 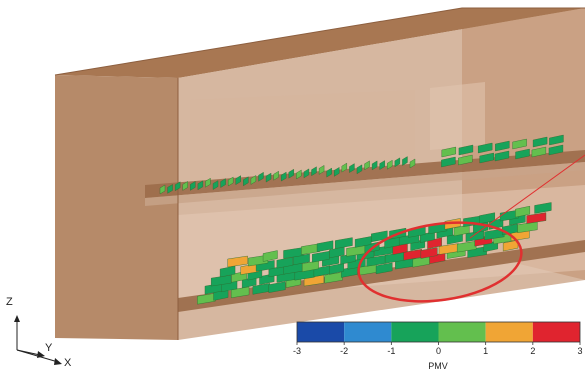 I want to click on pmv-colorbar, so click(x=438, y=333).